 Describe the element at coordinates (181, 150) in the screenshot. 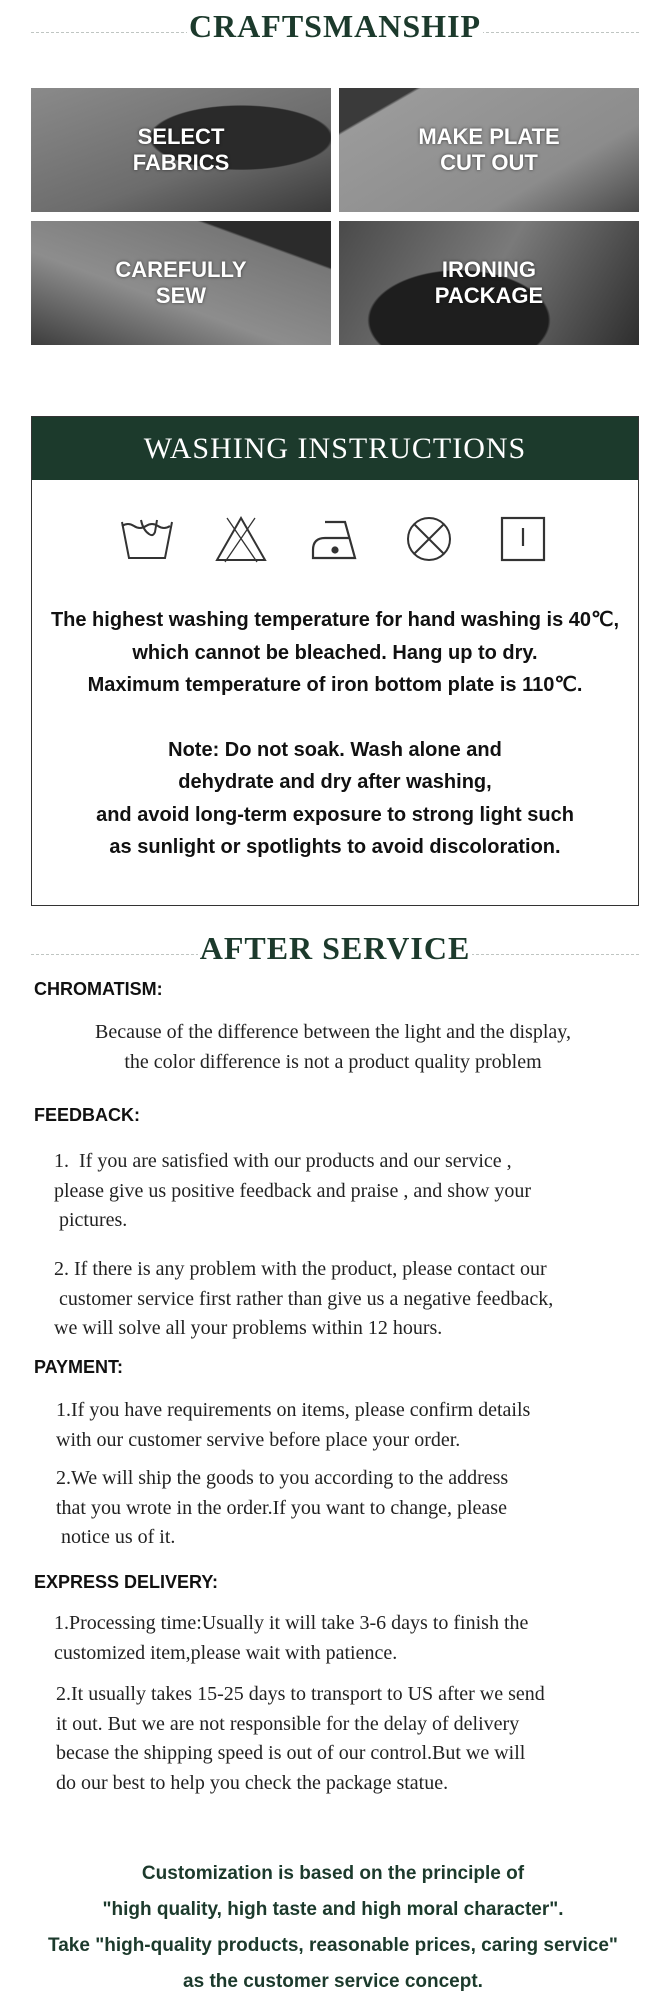

I see `step-select-fabrics: SELECT FABRICS` at that location.